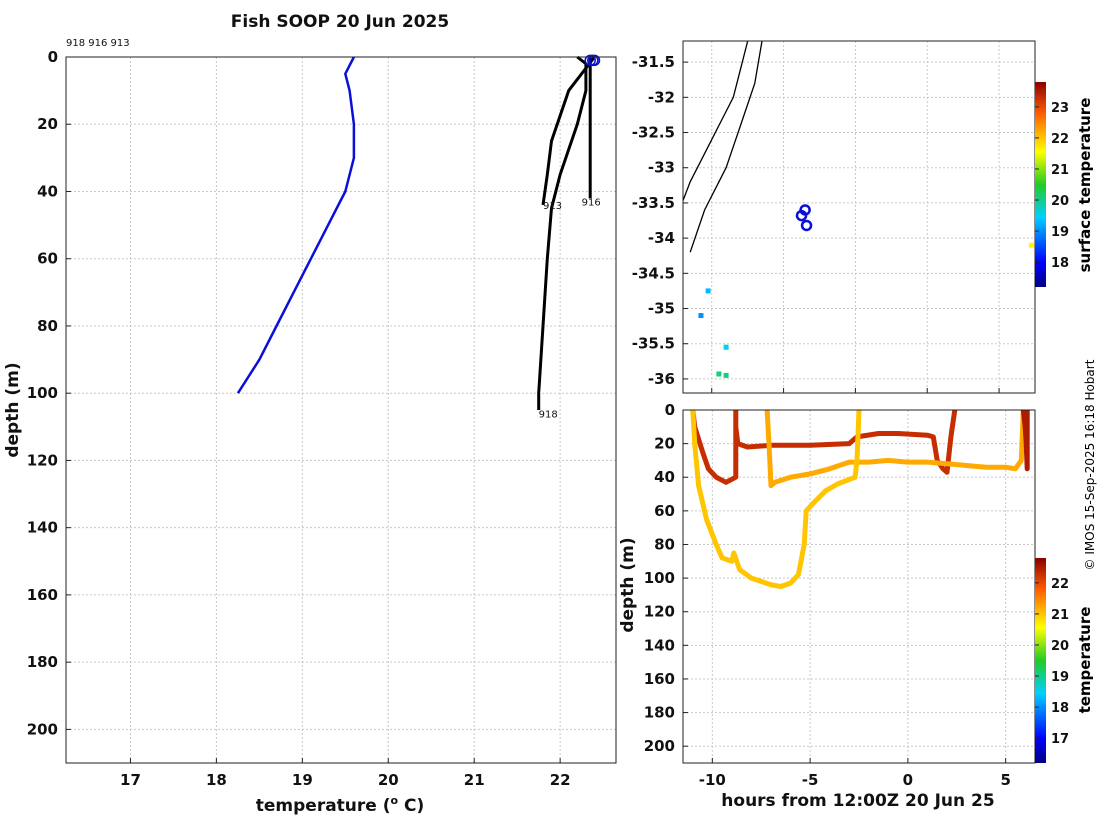 Image resolution: width=1100 pixels, height=824 pixels. I want to click on map-gridlines, so click(859, 217).